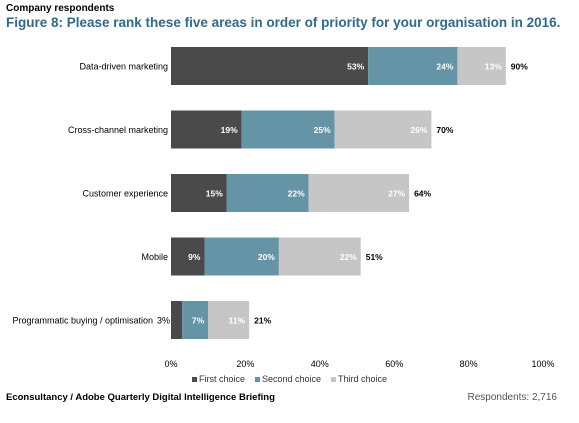 Image resolution: width=579 pixels, height=423 pixels. Describe the element at coordinates (355, 67) in the screenshot. I see `data-label-data-driven-marketing-first-choice: 53%` at that location.